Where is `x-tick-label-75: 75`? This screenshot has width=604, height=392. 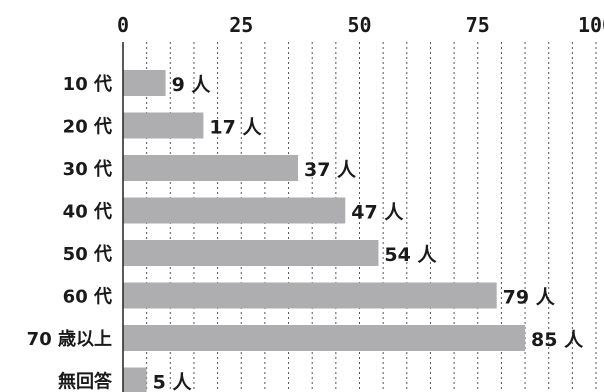 x-tick-label-75: 75 is located at coordinates (478, 25).